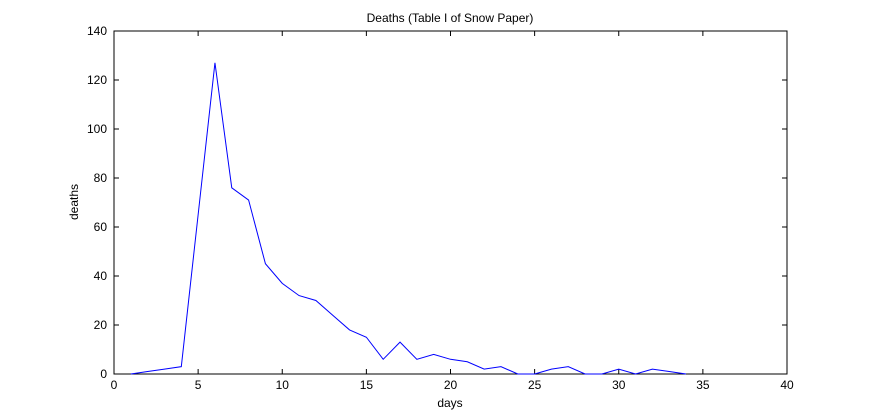  What do you see at coordinates (703, 385) in the screenshot?
I see `x-tick-label: 35` at bounding box center [703, 385].